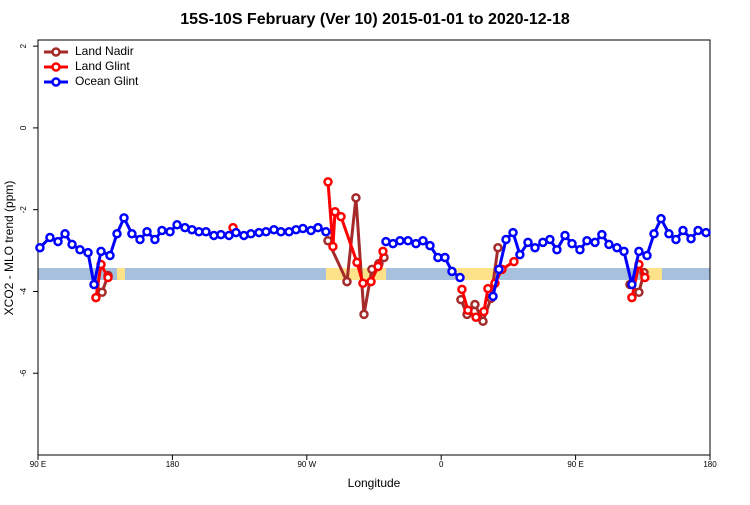 This screenshot has height=505, width=750. Describe the element at coordinates (23, 45) in the screenshot. I see `y-tick-label: 2` at that location.